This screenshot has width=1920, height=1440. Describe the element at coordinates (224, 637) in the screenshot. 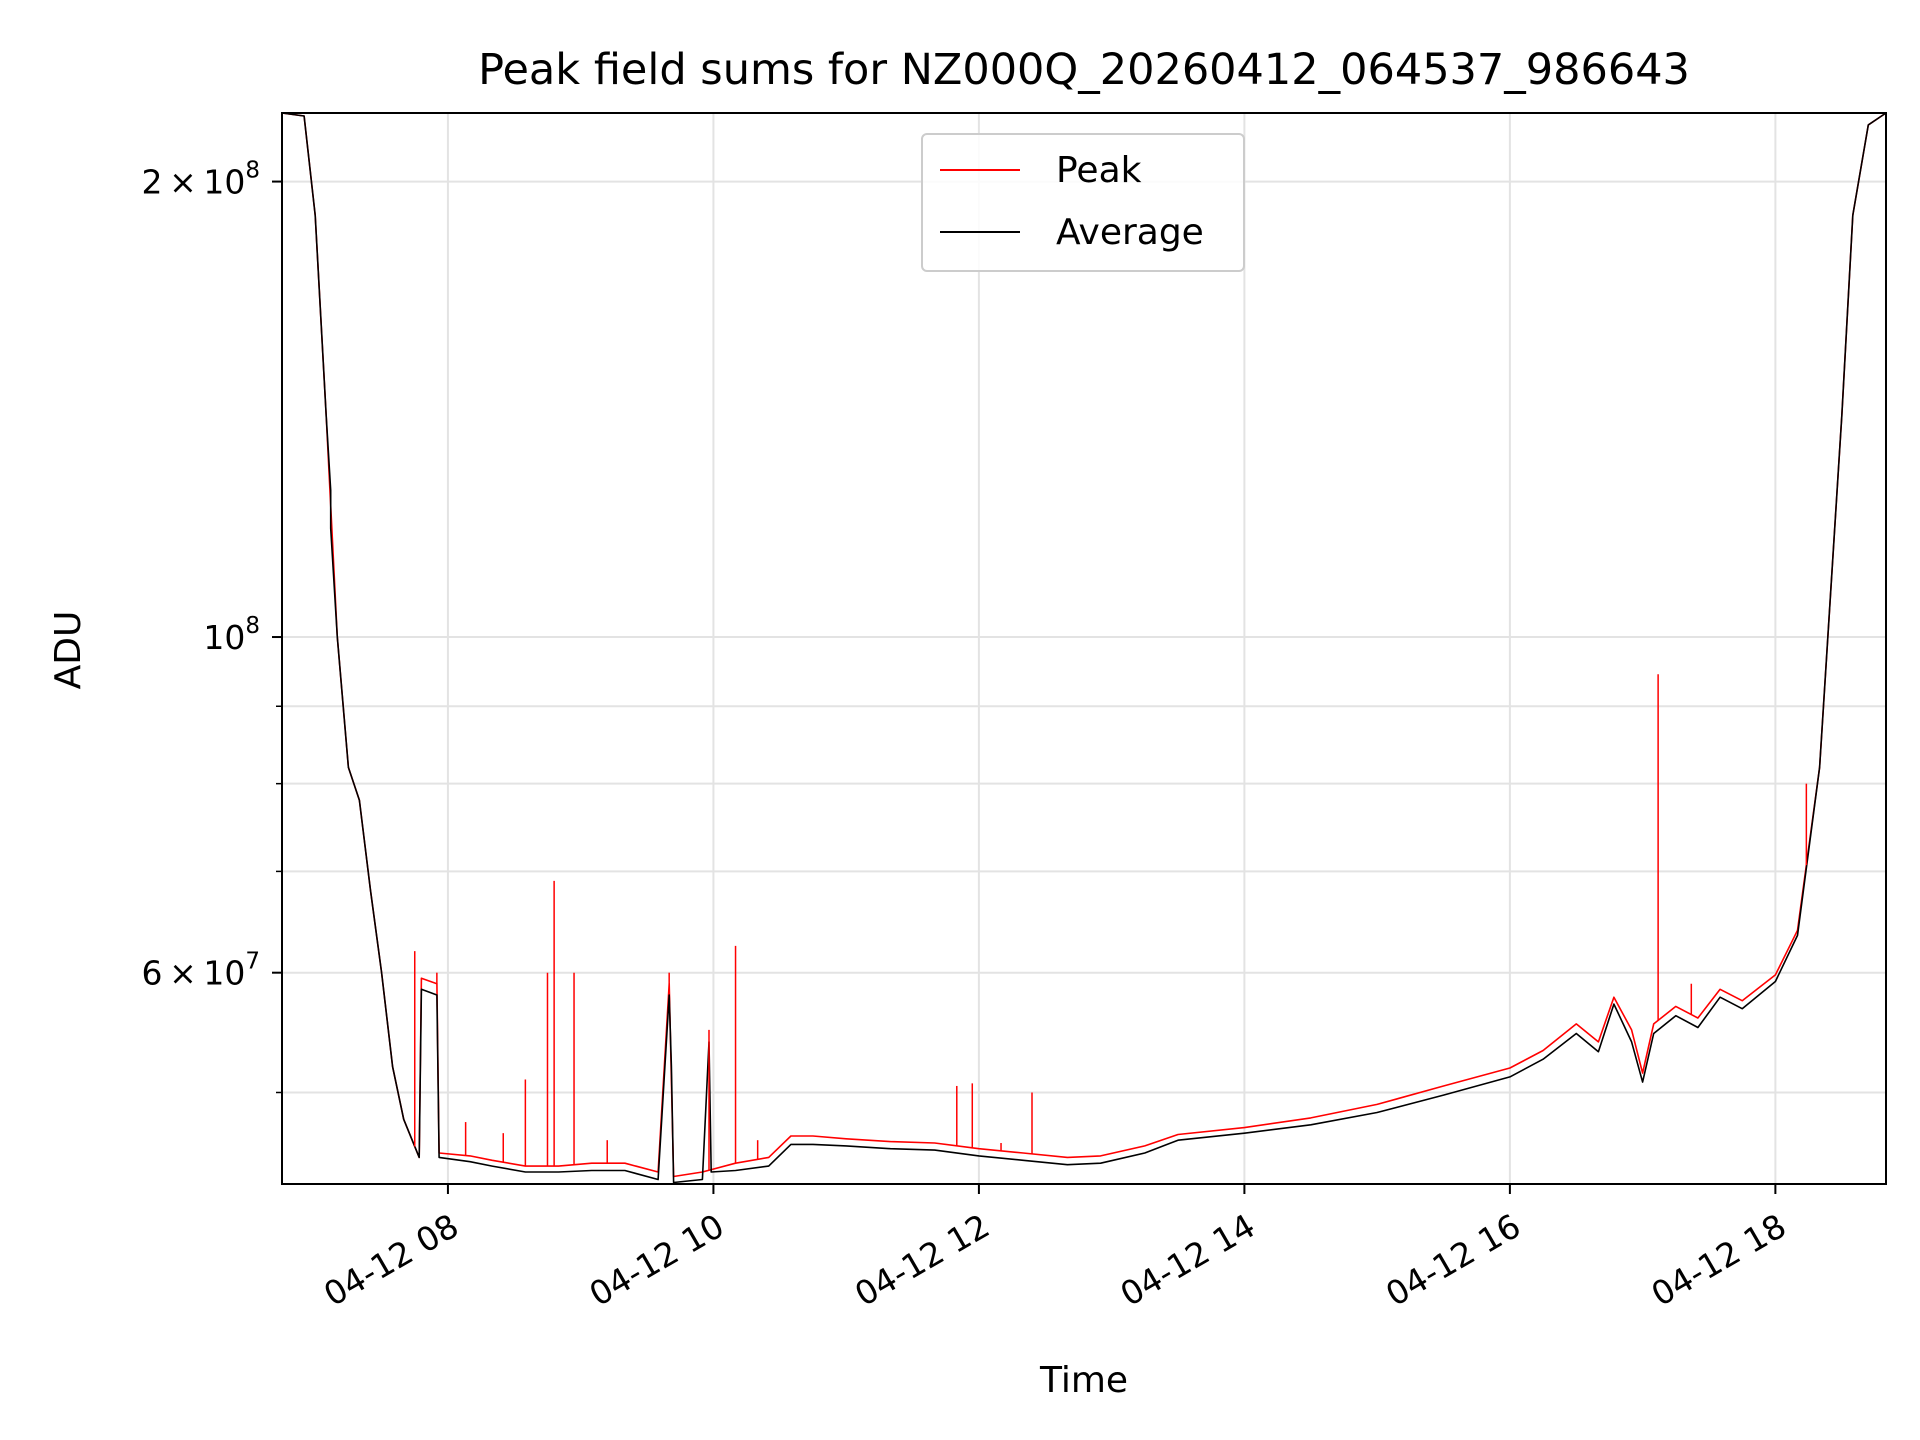

I see `y-tick-label-base: 10` at that location.